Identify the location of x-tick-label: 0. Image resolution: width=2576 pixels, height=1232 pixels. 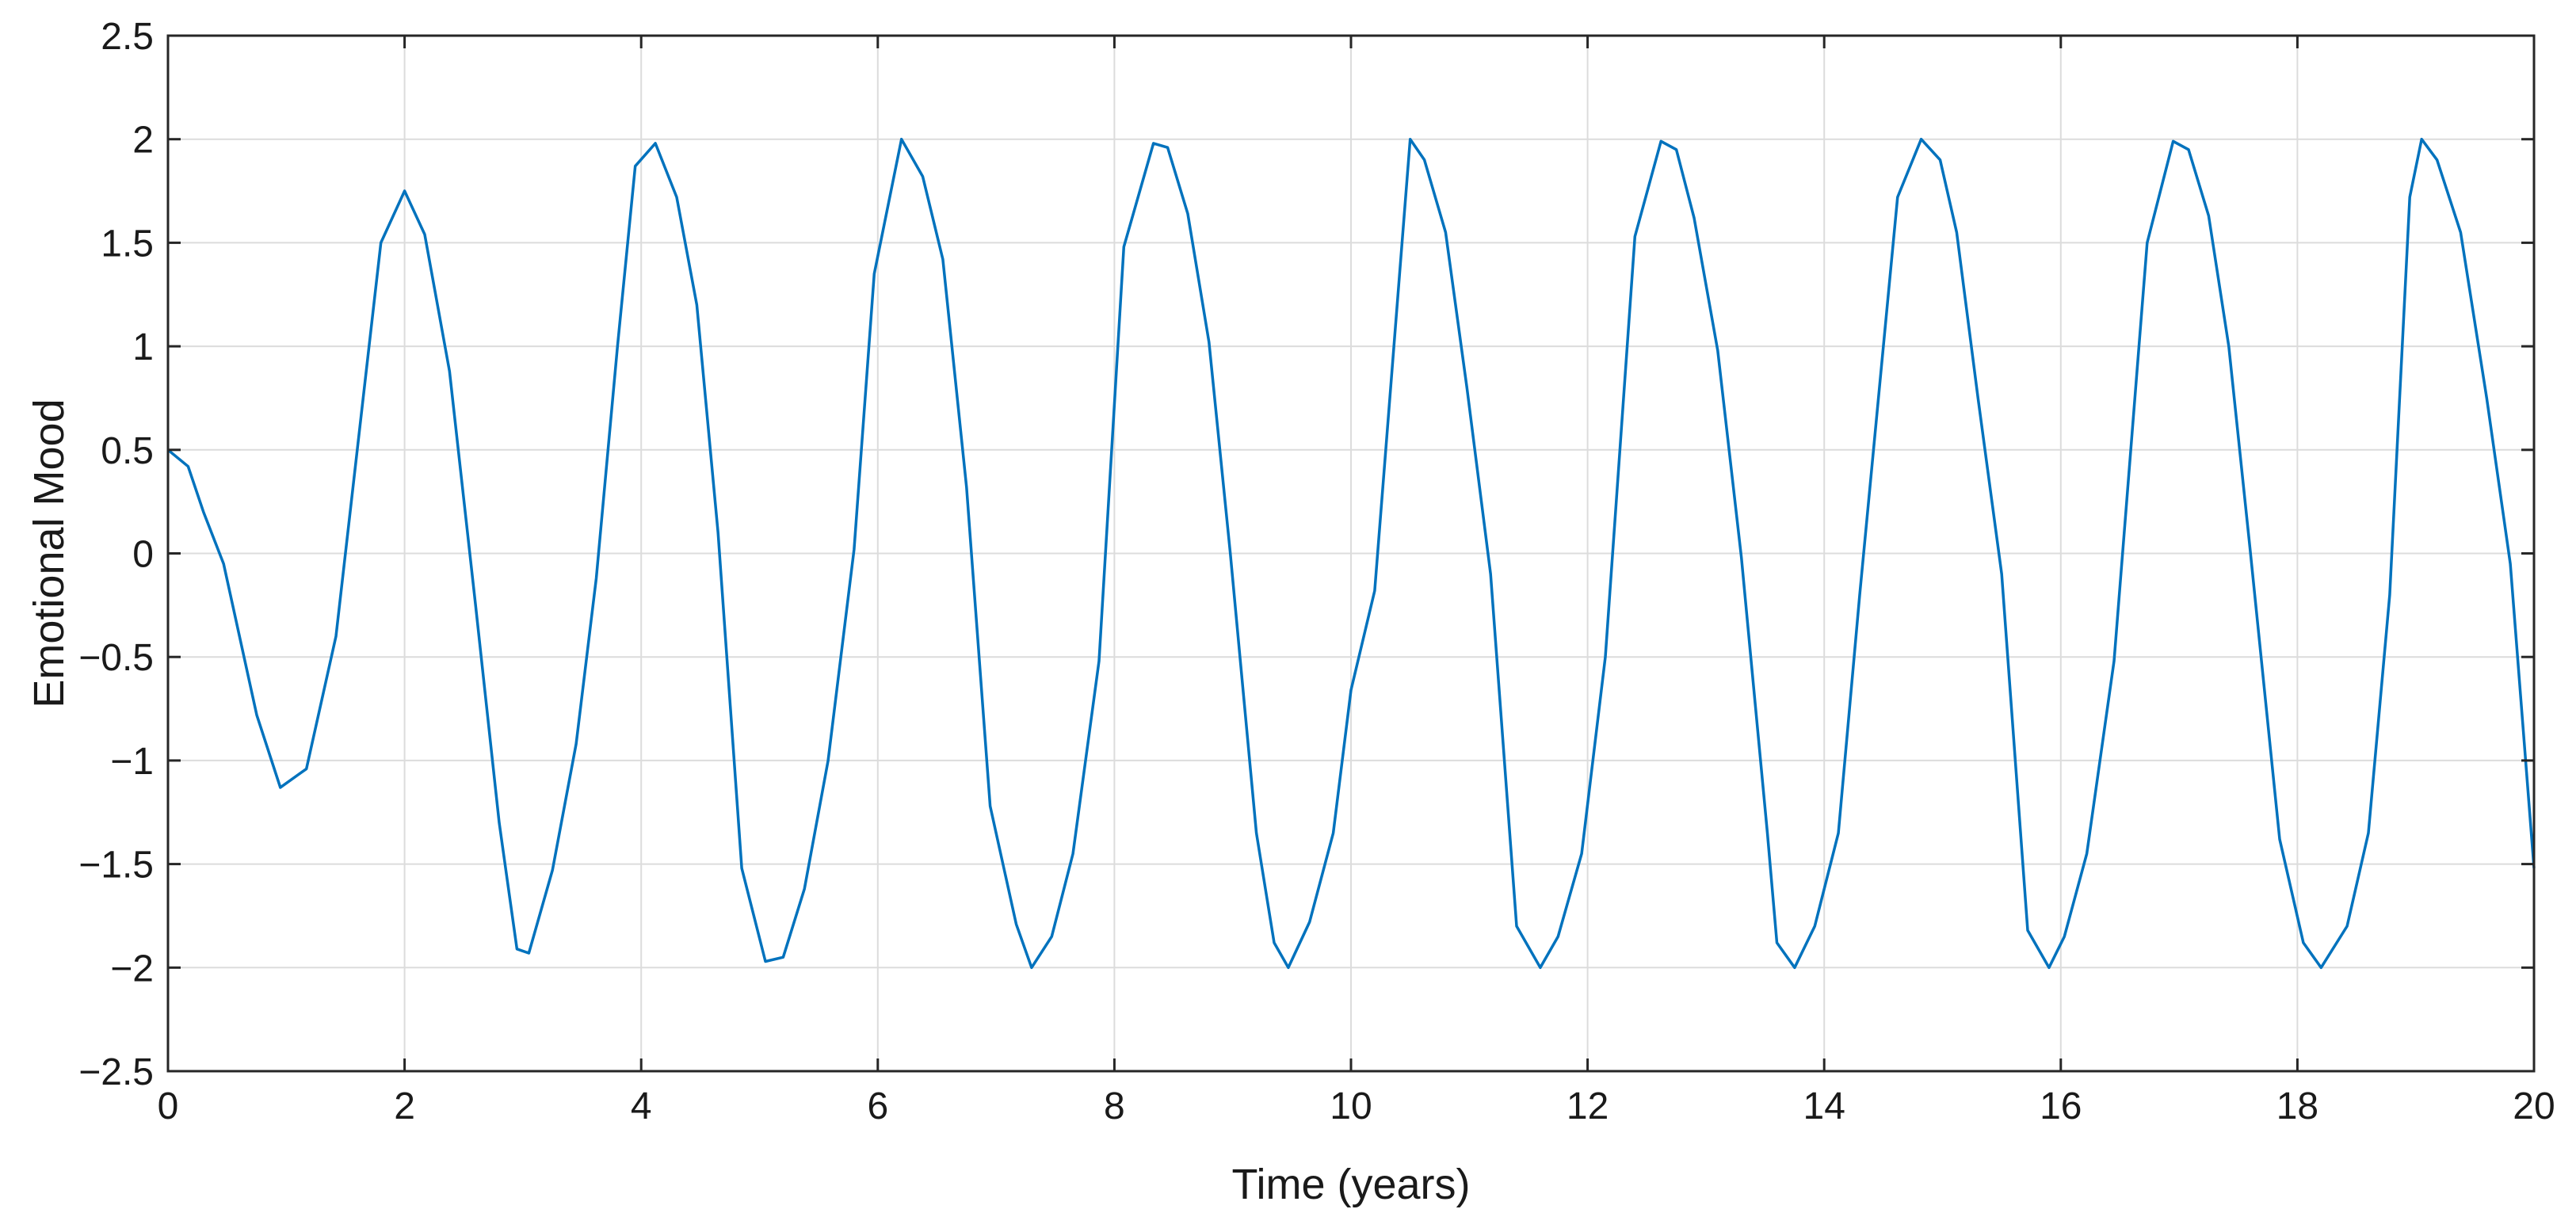
(168, 1106).